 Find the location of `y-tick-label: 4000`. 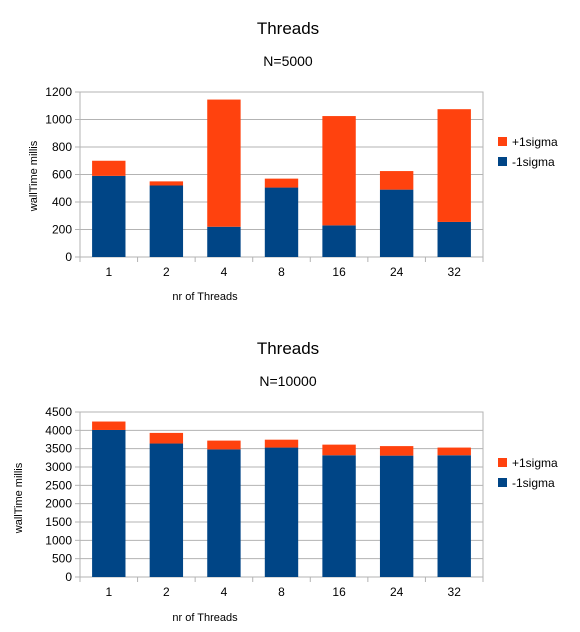

y-tick-label: 4000 is located at coordinates (58, 430).